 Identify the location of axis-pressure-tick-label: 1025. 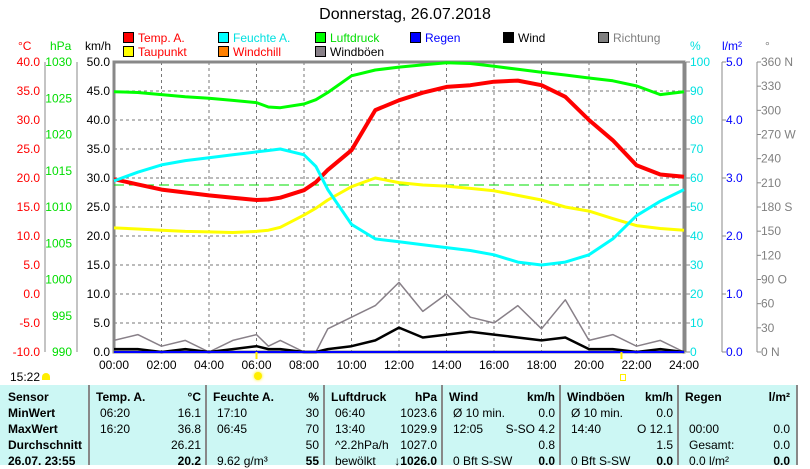
(58, 98).